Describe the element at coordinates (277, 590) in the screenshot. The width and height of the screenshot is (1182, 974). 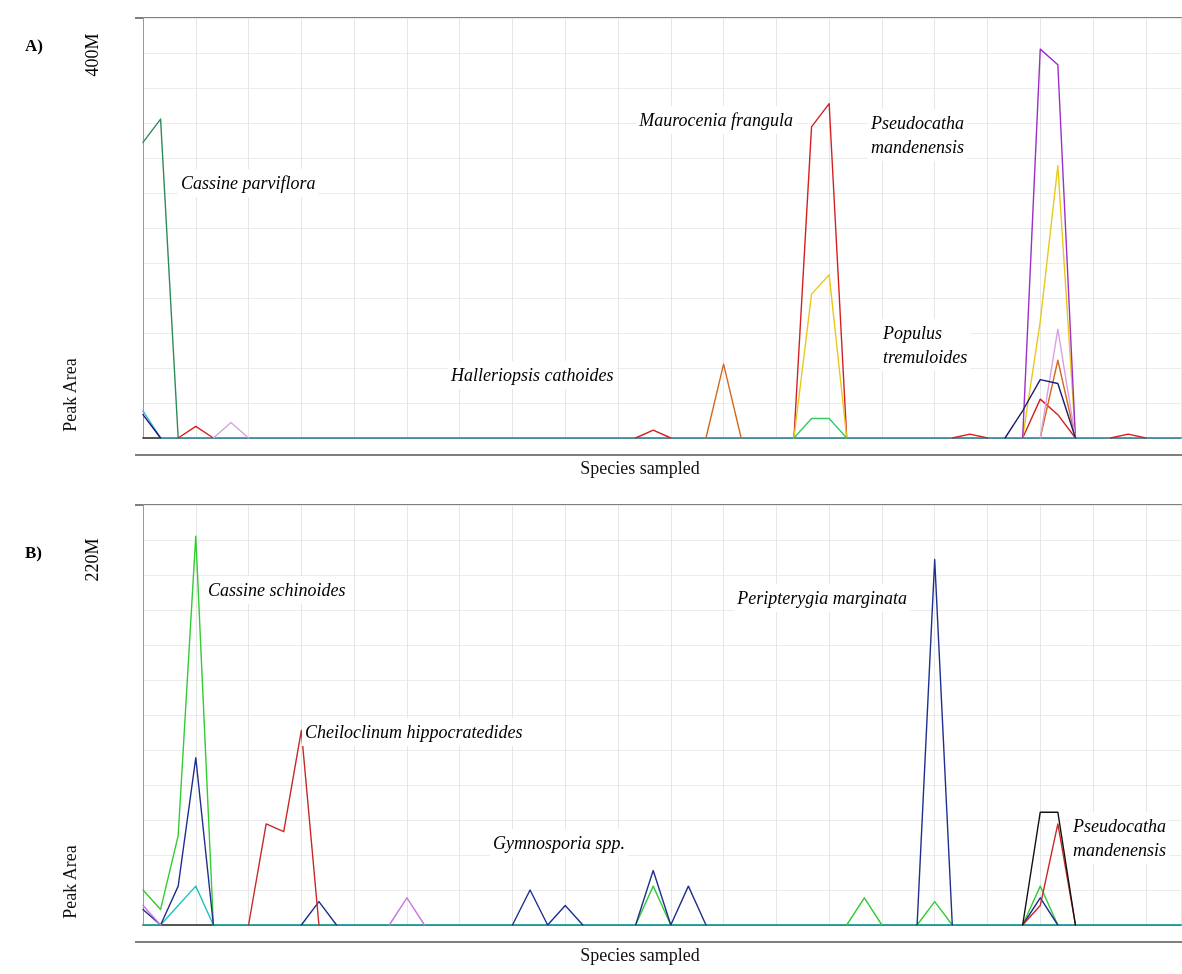
I see `annotation: Cassine schinoides` at that location.